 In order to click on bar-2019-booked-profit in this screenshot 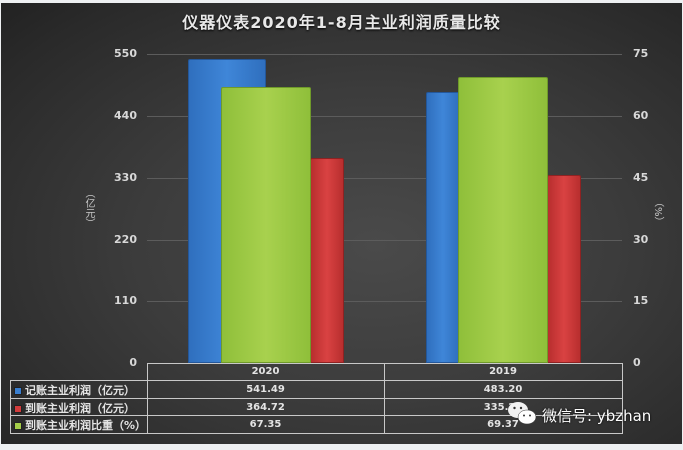, I will do `click(443, 227)`.